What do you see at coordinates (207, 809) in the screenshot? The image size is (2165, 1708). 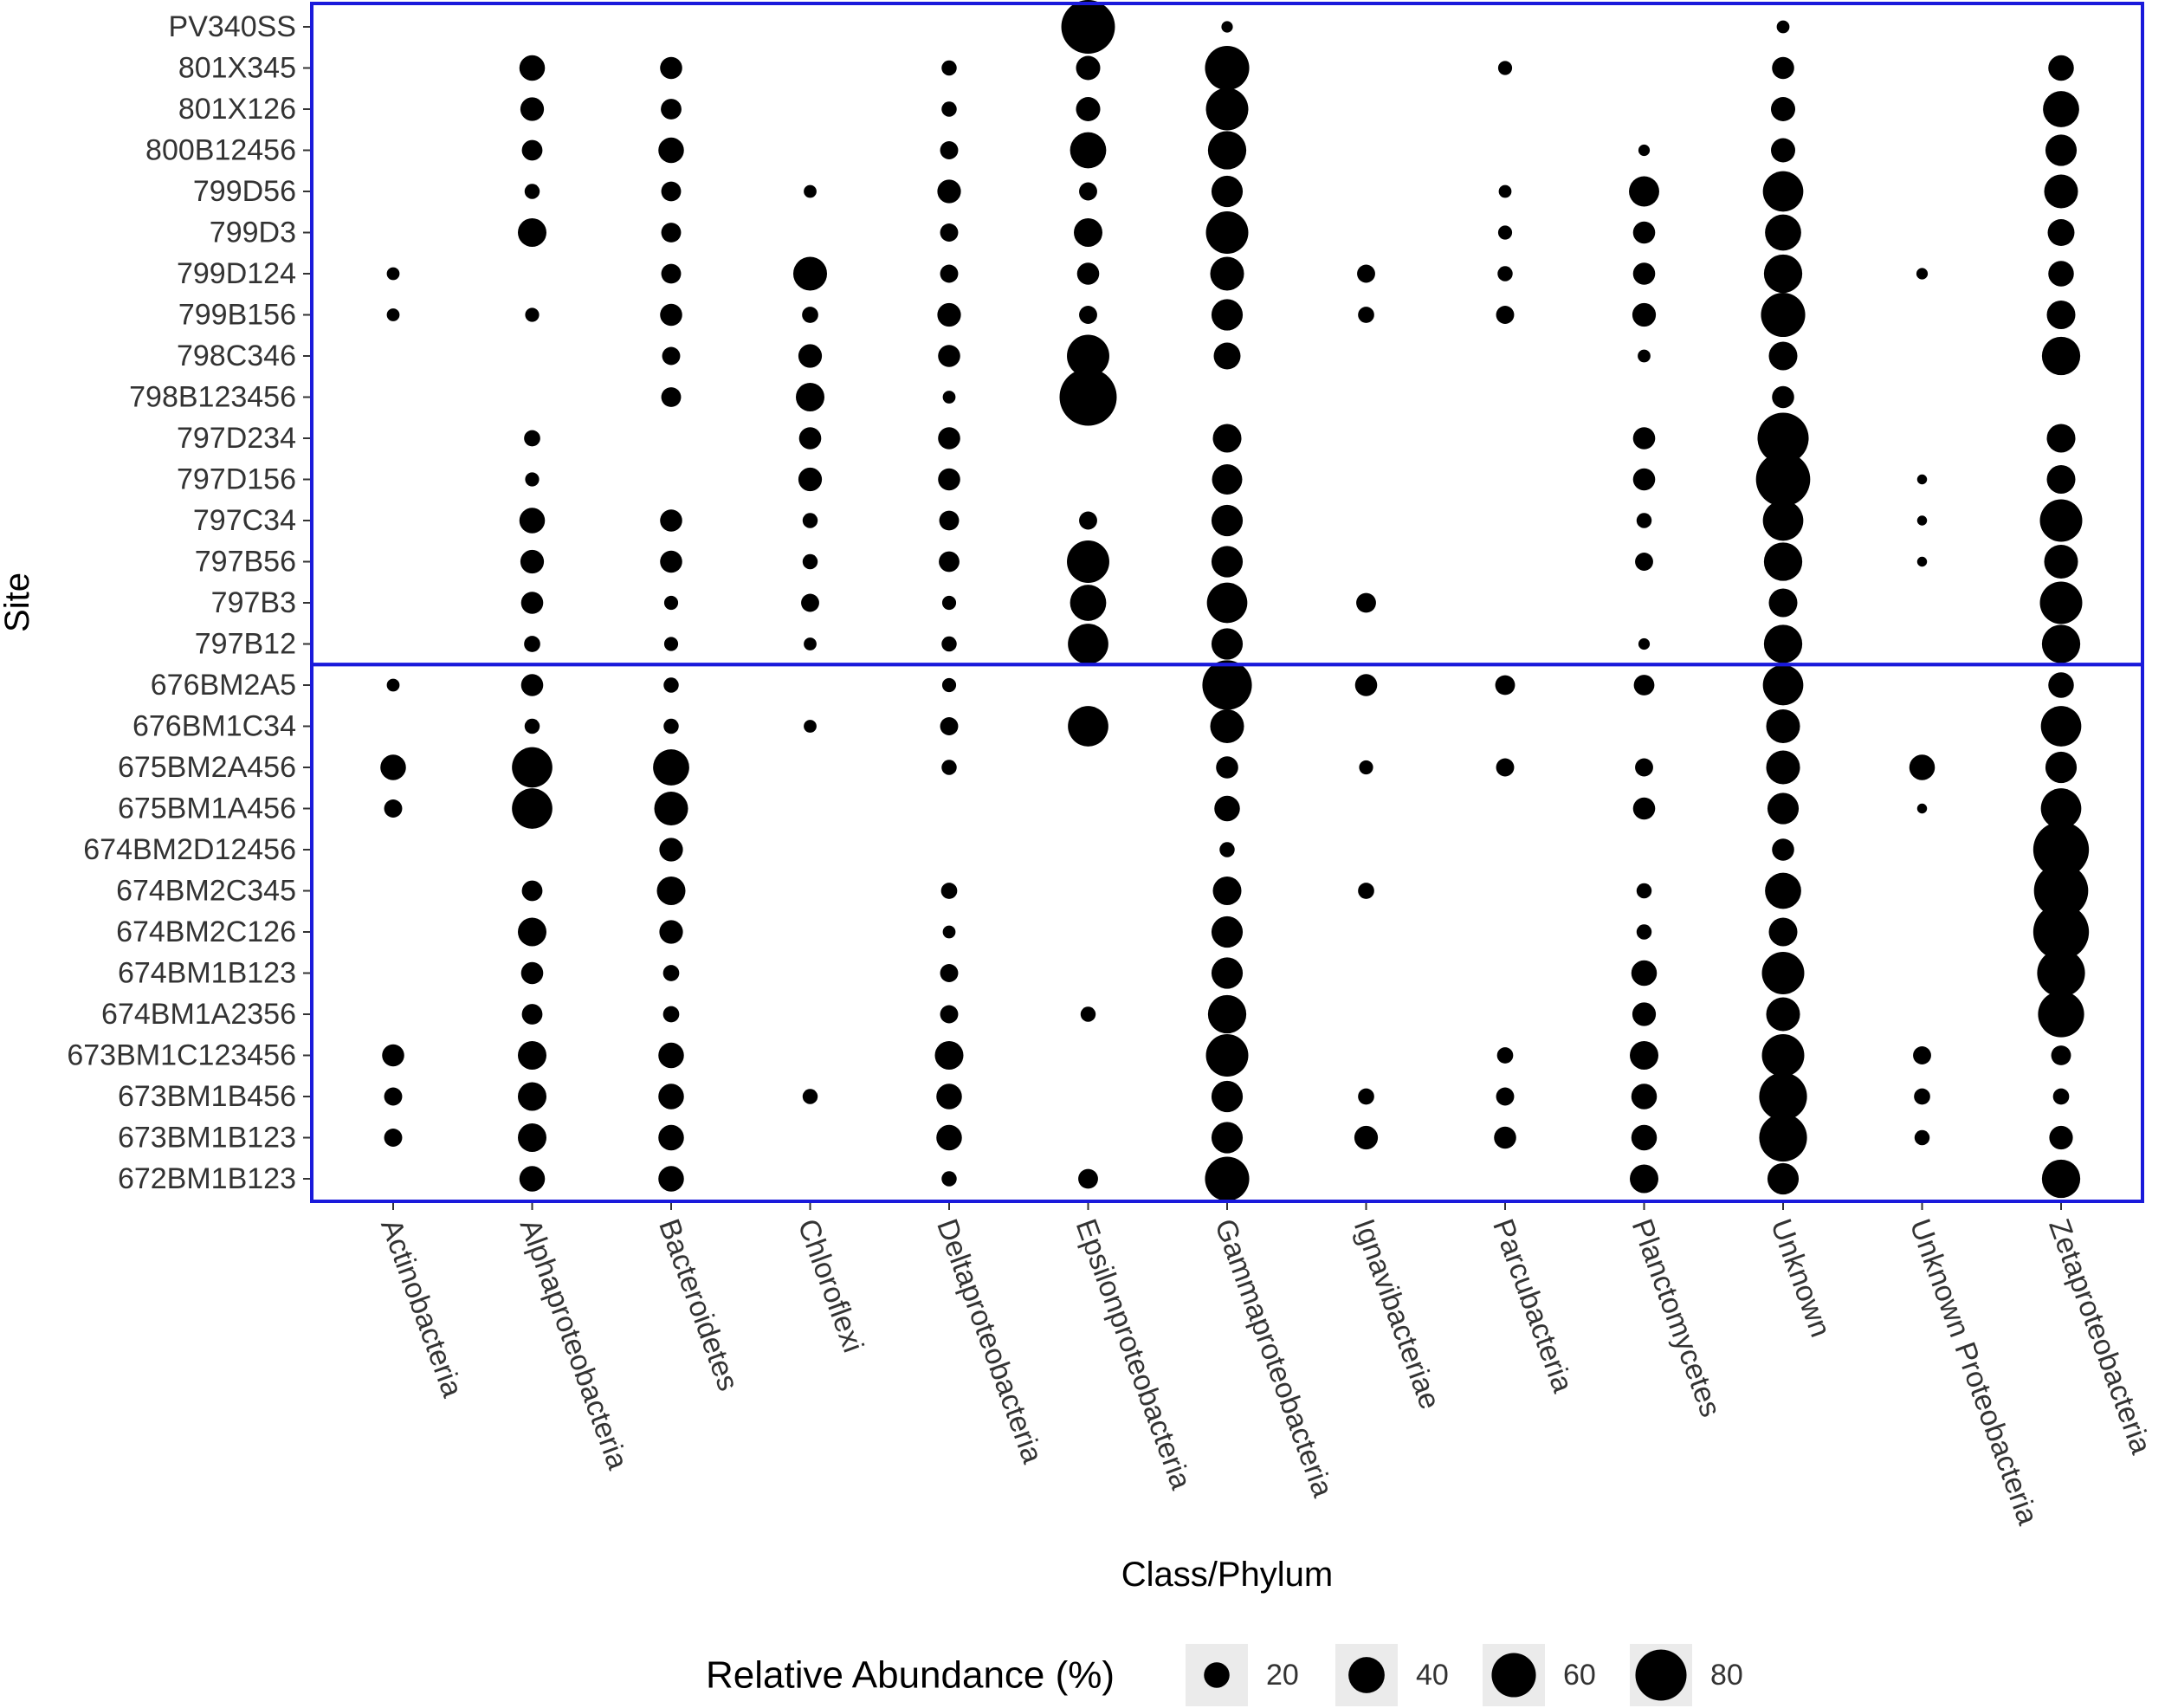 I see `y-tick-label-675bm1a456: 675BM1A456` at bounding box center [207, 809].